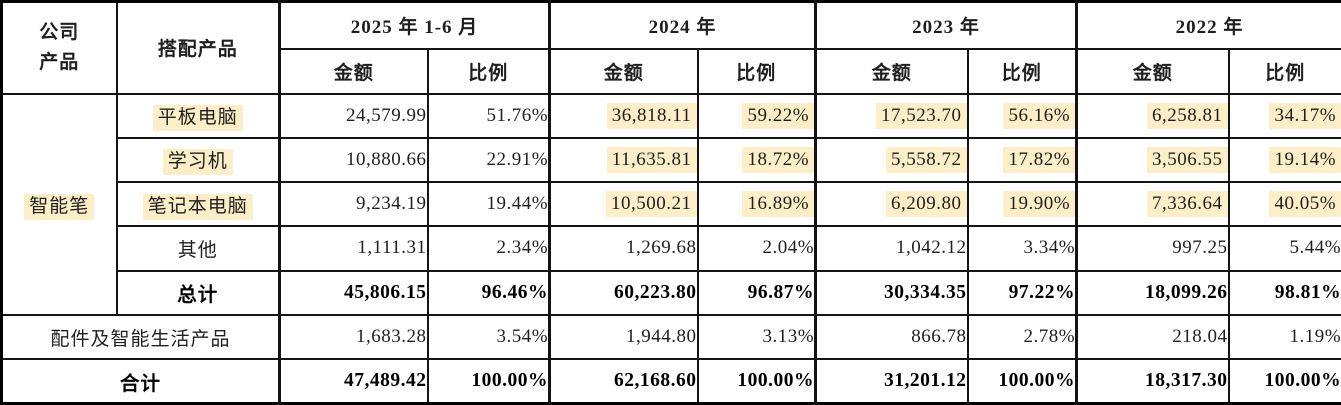  I want to click on amount-cell: 31,201.12, so click(891, 381).